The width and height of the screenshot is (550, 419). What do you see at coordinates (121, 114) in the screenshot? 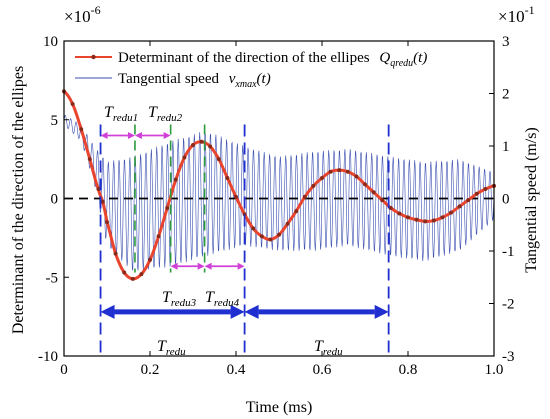
I see `label-t-redu1: Tredu1` at bounding box center [121, 114].